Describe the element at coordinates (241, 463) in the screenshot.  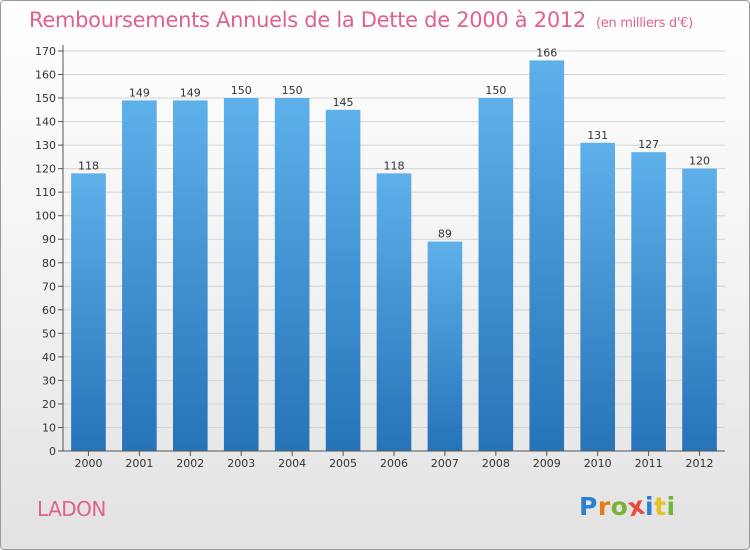
I see `x-tick-label: 2003` at that location.